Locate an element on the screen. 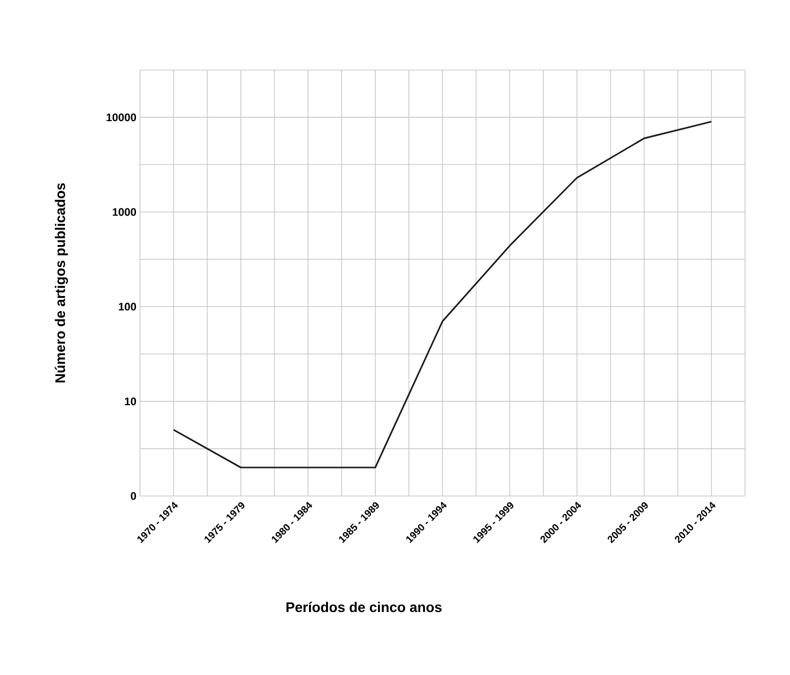  y-tick-label: 0 is located at coordinates (133, 496).